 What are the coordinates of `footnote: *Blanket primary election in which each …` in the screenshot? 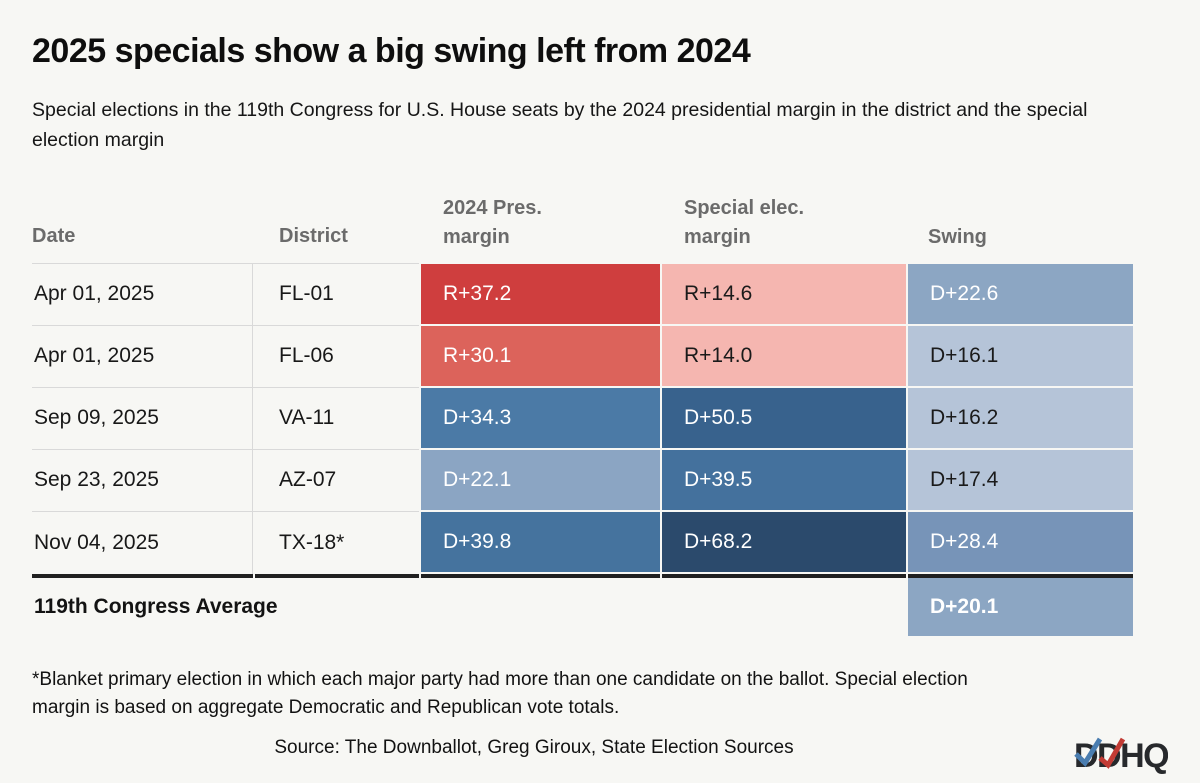 It's located at (500, 693).